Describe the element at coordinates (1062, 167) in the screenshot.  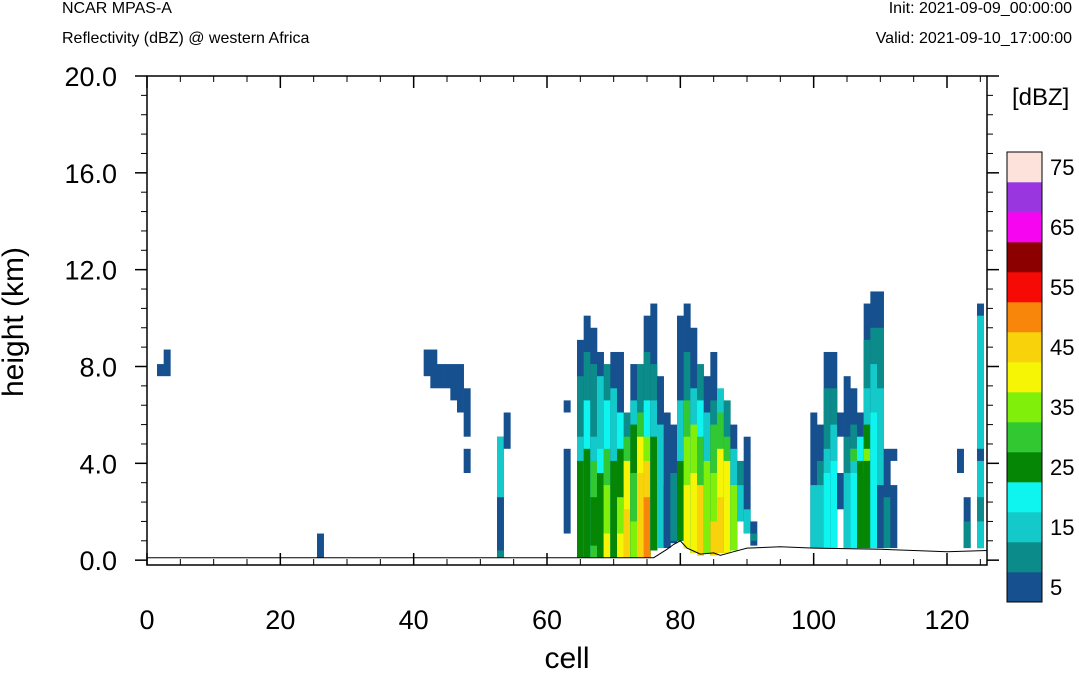
I see `colorbar-tick-label: 75` at that location.